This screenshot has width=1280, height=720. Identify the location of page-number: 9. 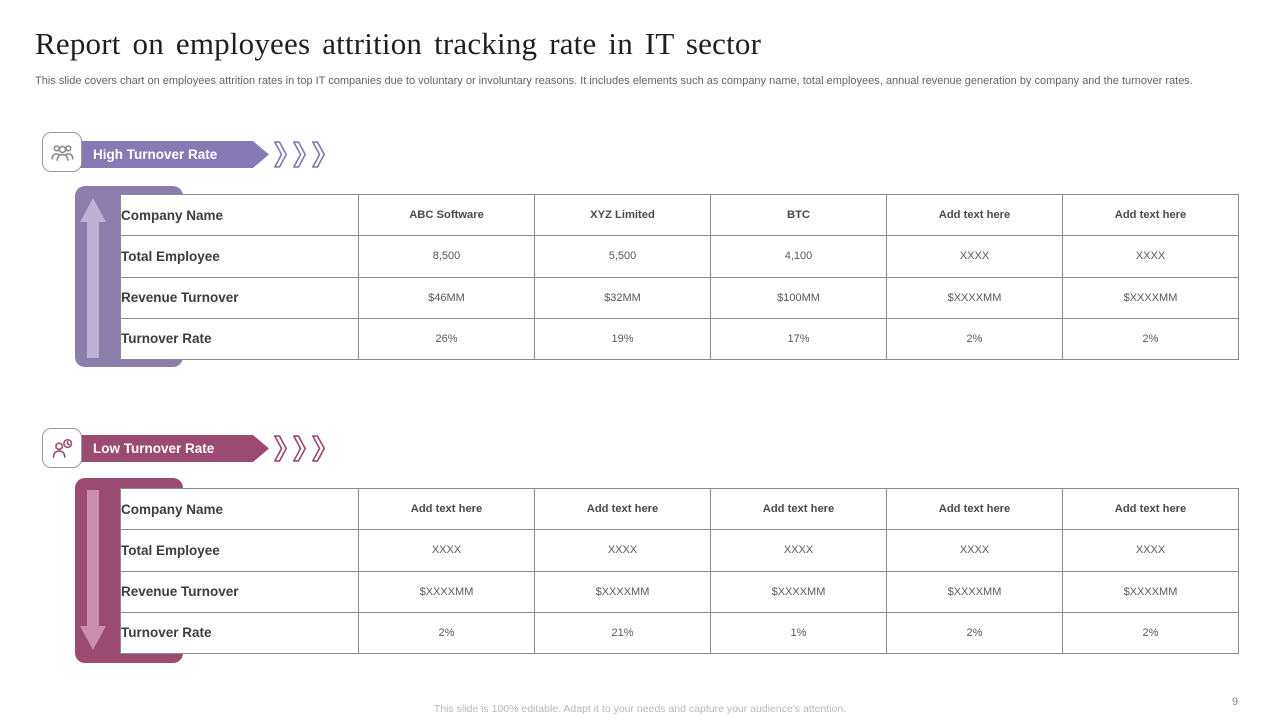
(1234, 702).